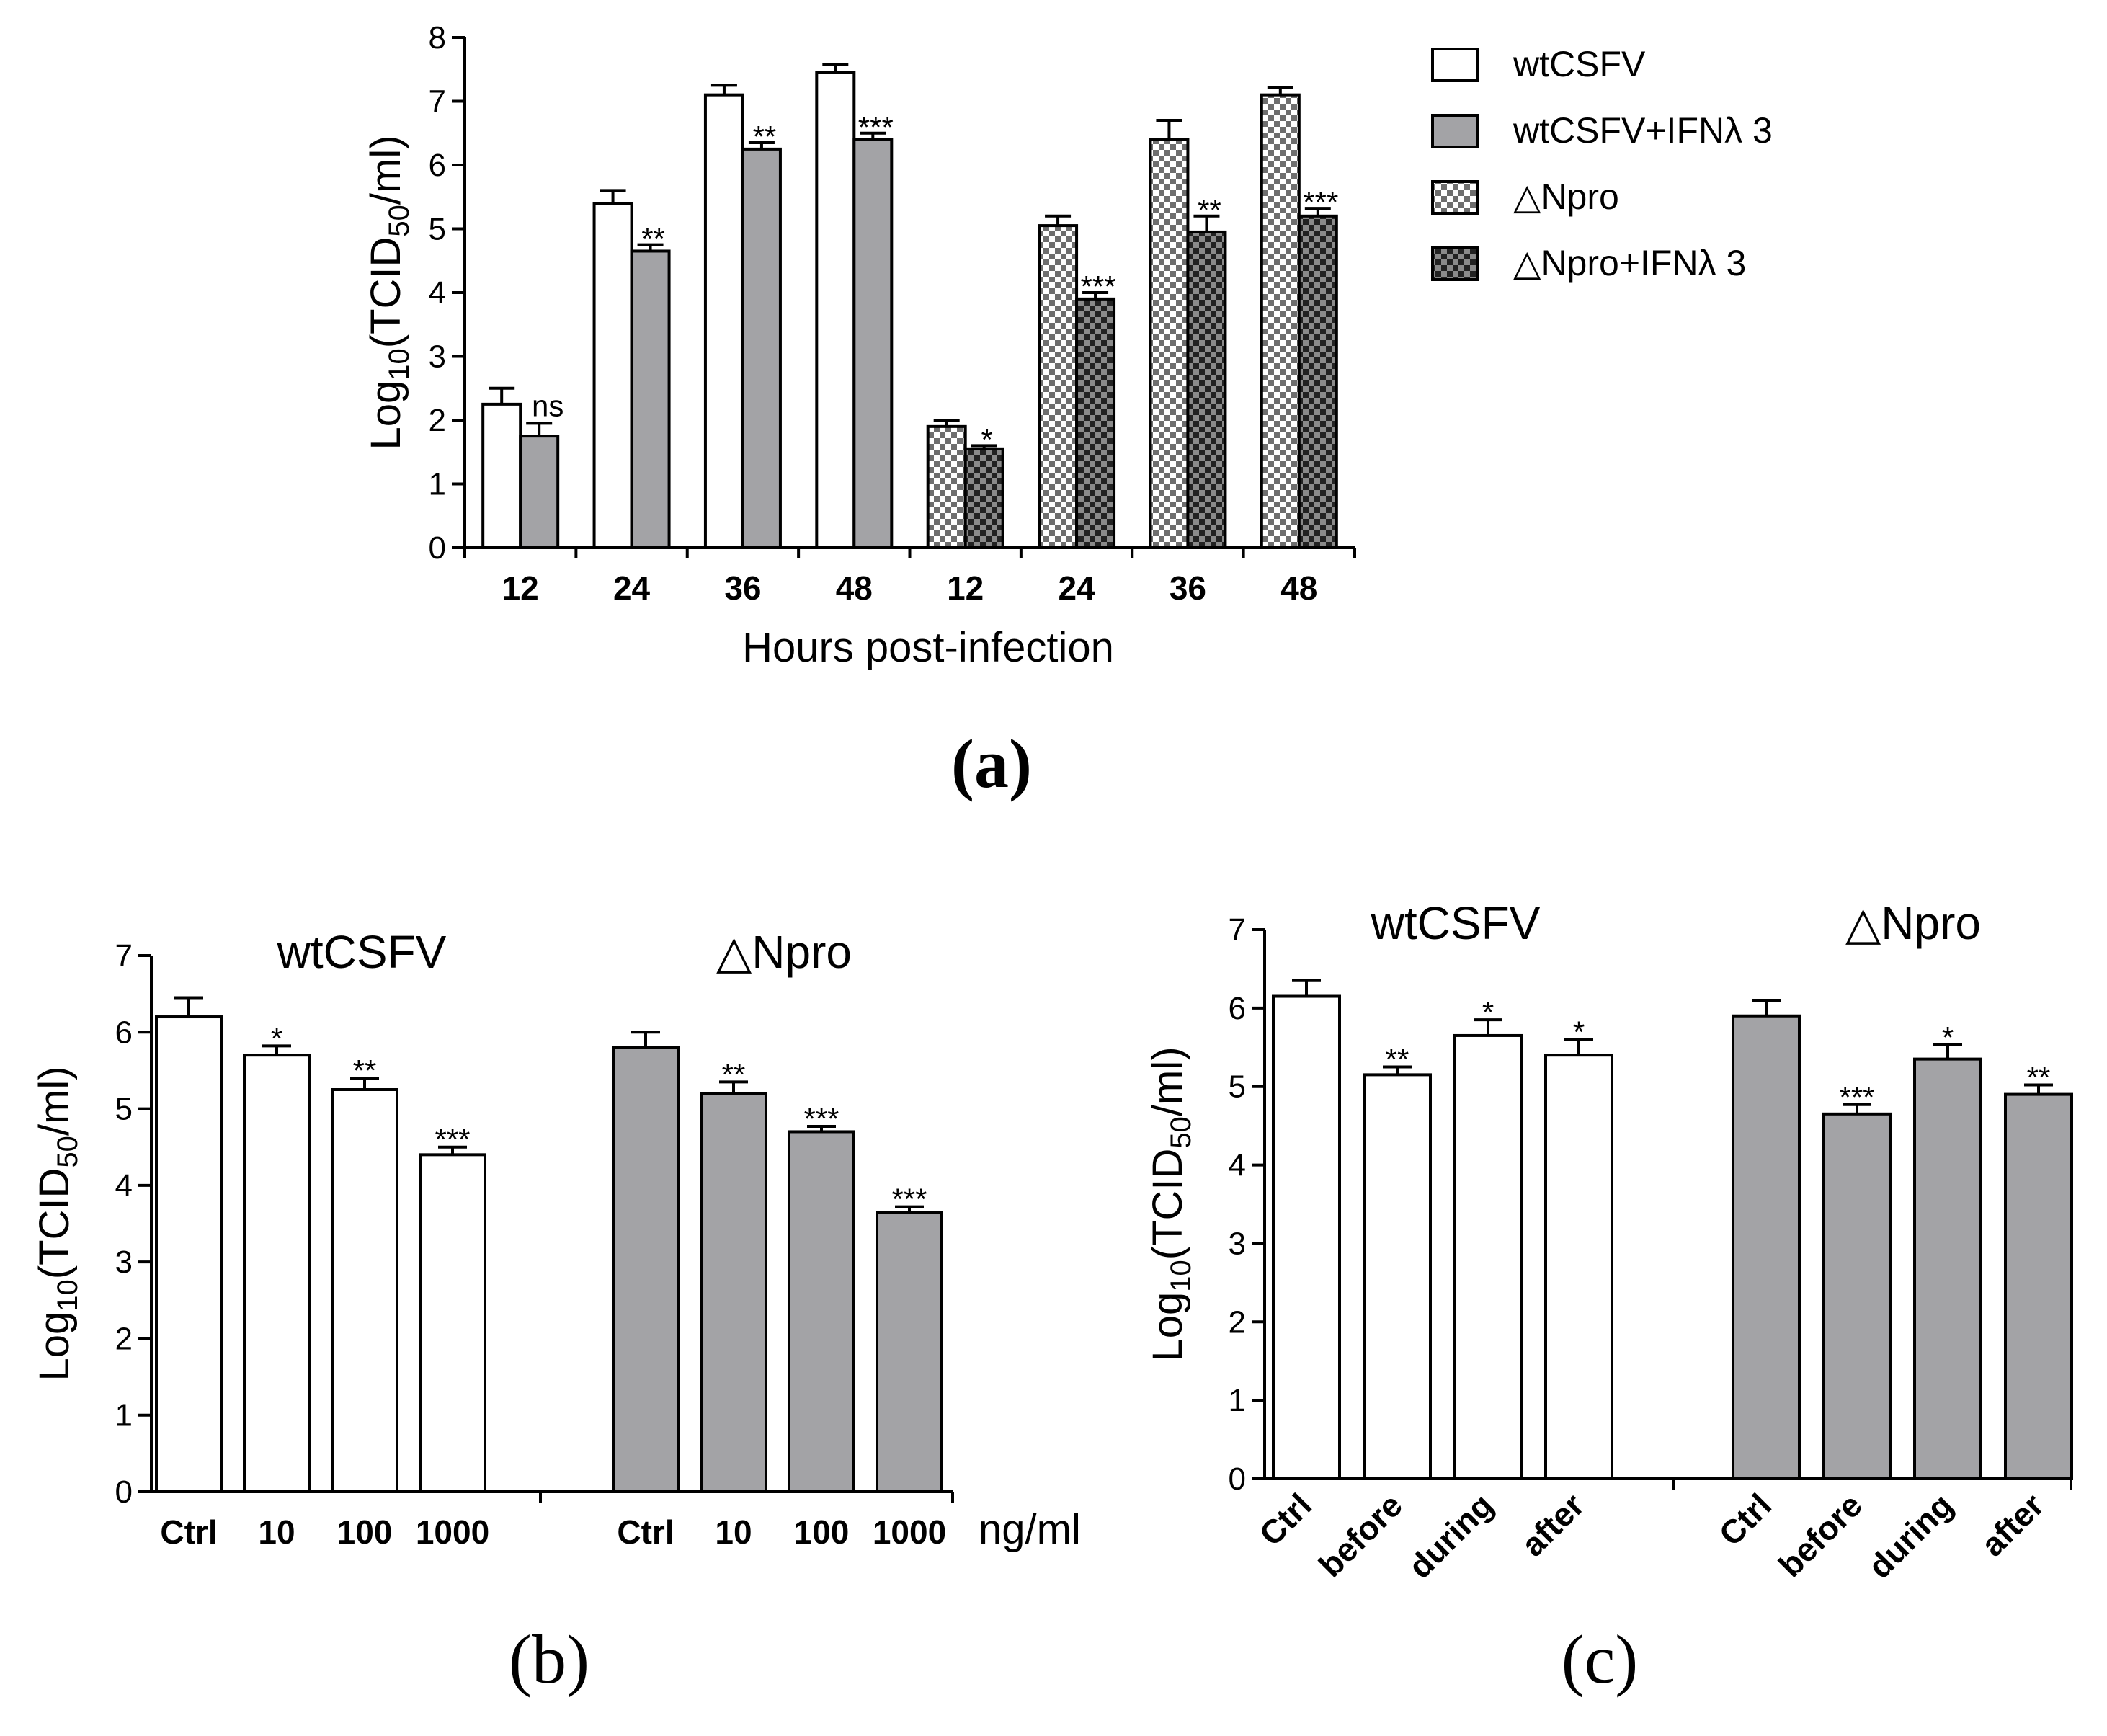  I want to click on x-tick-label: 1000, so click(452, 1532).